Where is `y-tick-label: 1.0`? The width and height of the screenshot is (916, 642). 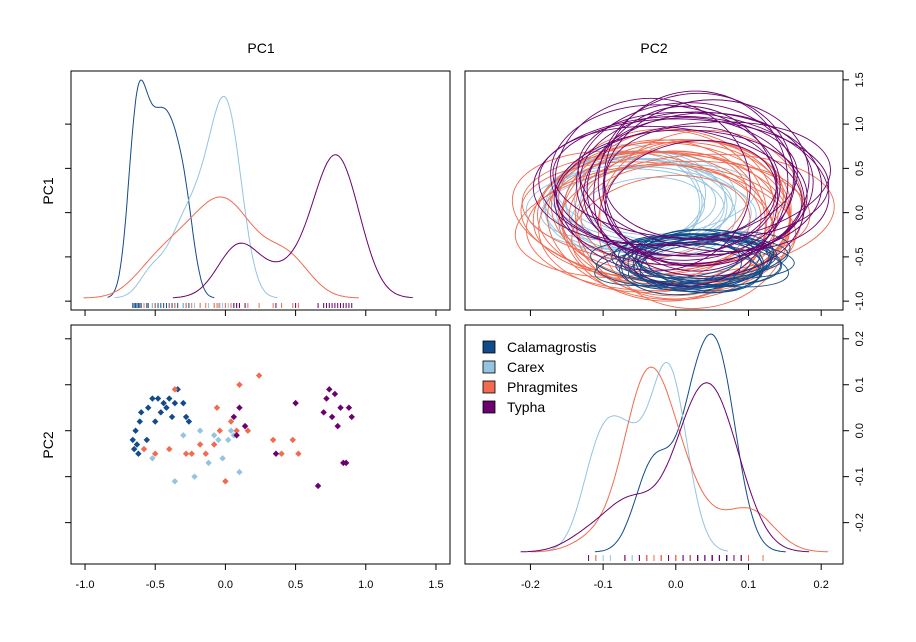
y-tick-label: 1.0 is located at coordinates (860, 123).